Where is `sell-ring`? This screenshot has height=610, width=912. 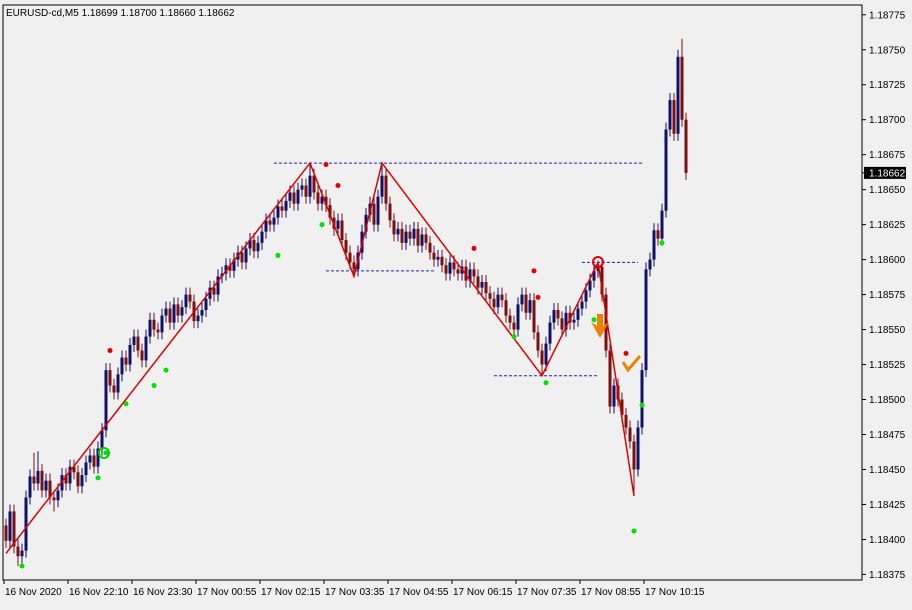
sell-ring is located at coordinates (598, 262).